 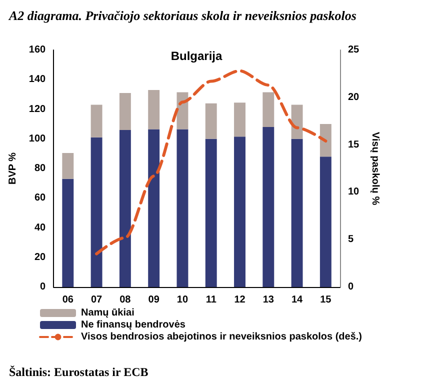 What do you see at coordinates (126, 300) in the screenshot?
I see `x-tick-label: 08` at bounding box center [126, 300].